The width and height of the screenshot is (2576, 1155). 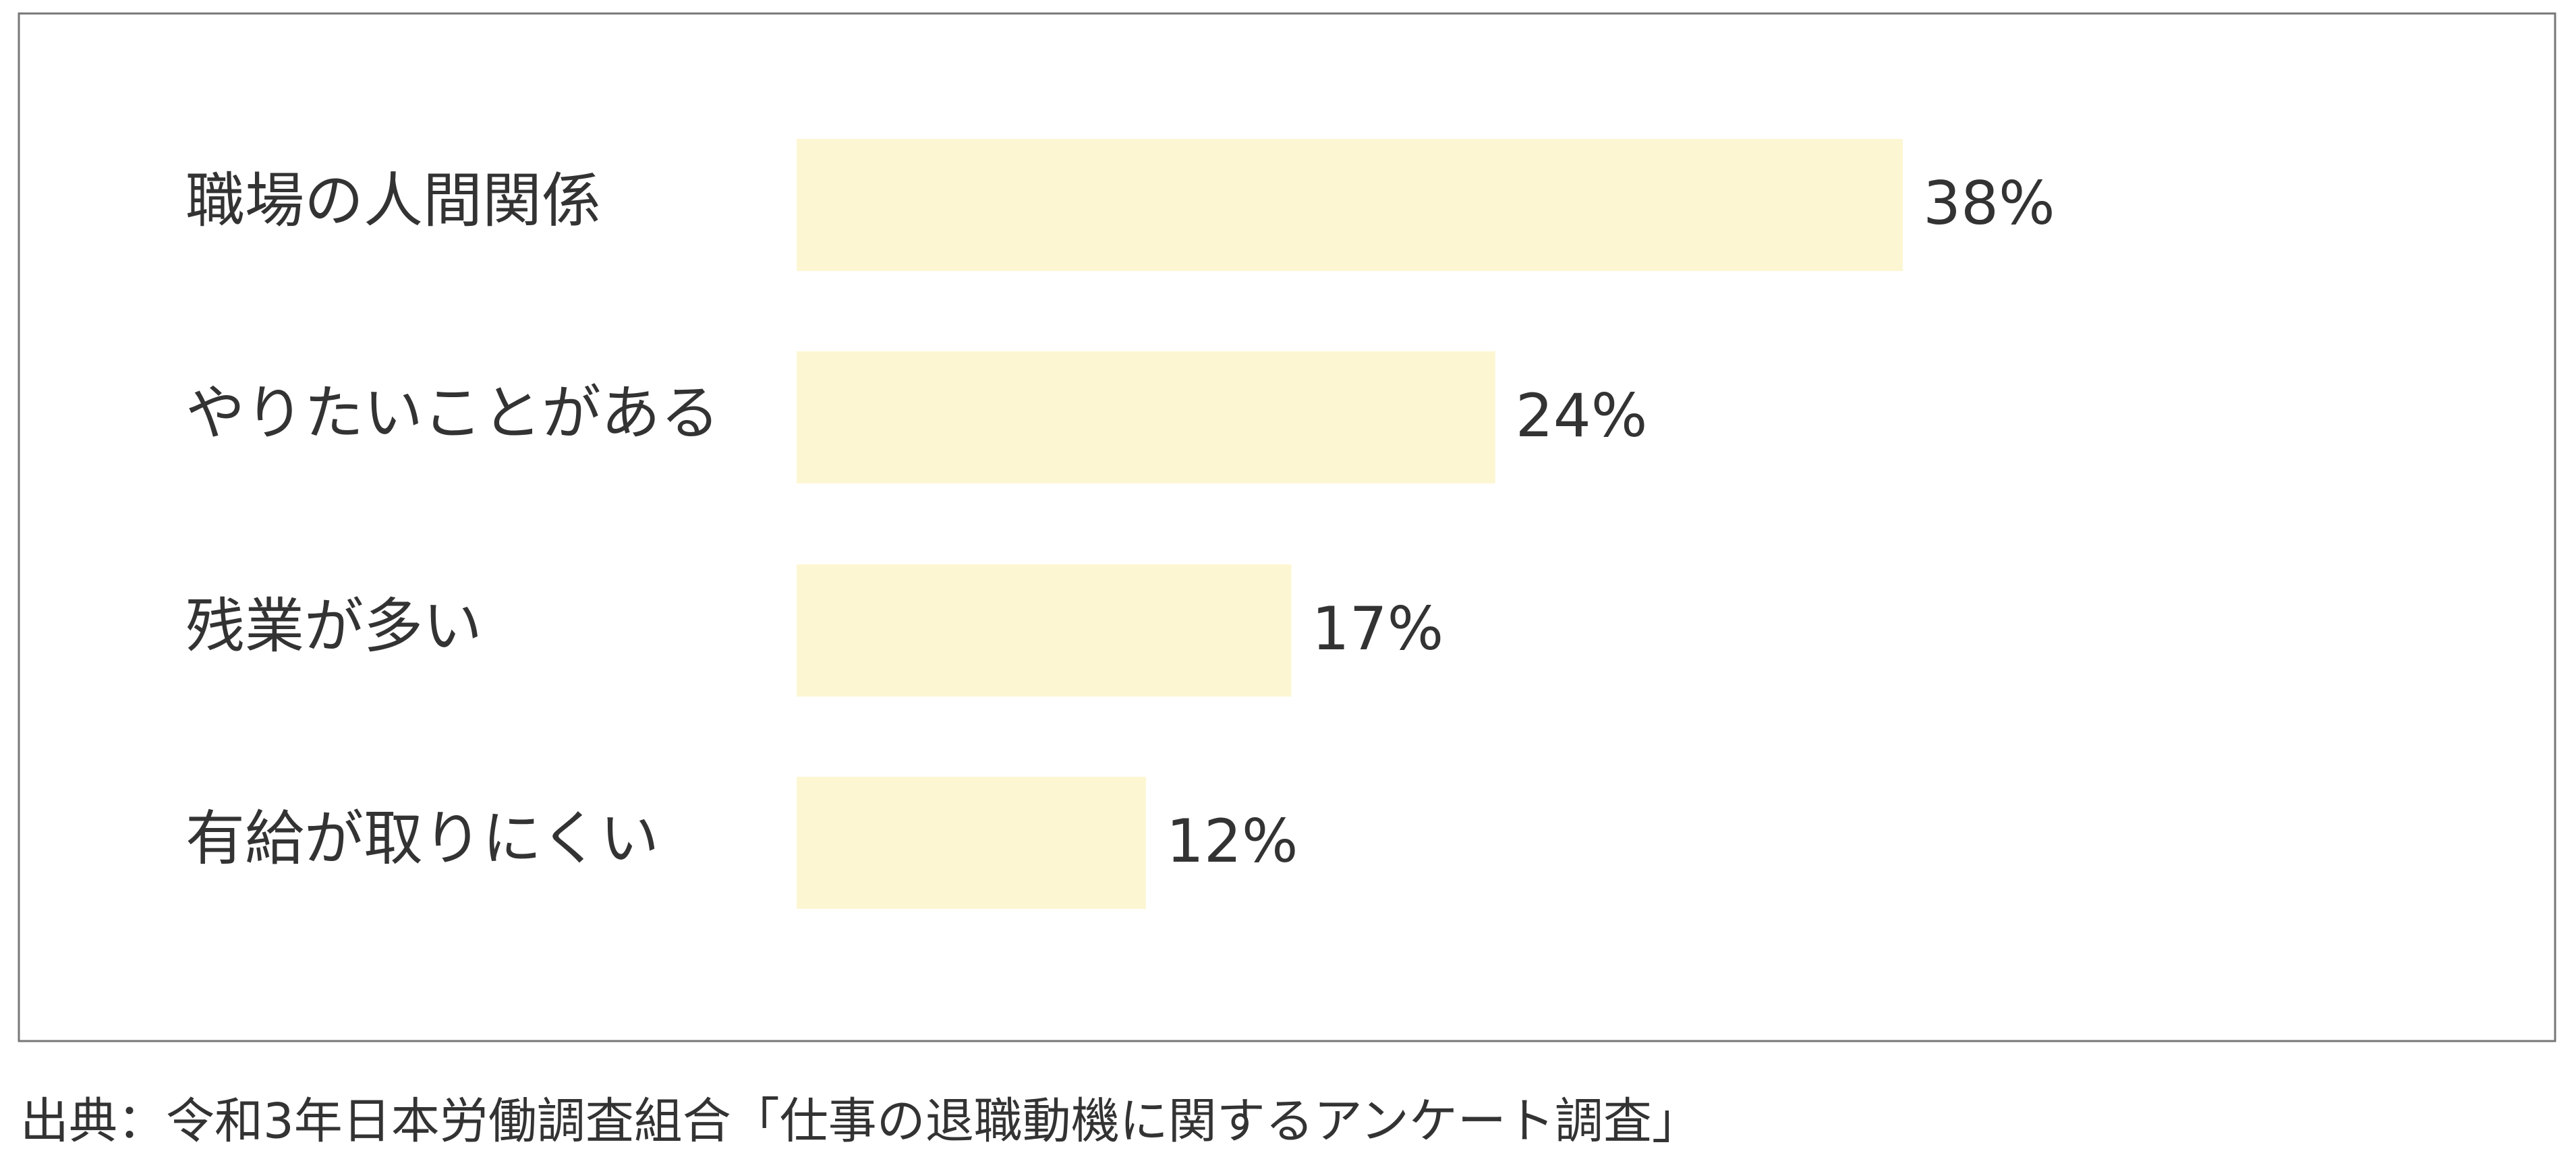 I want to click on category-label: やりたいことがある, so click(x=452, y=413).